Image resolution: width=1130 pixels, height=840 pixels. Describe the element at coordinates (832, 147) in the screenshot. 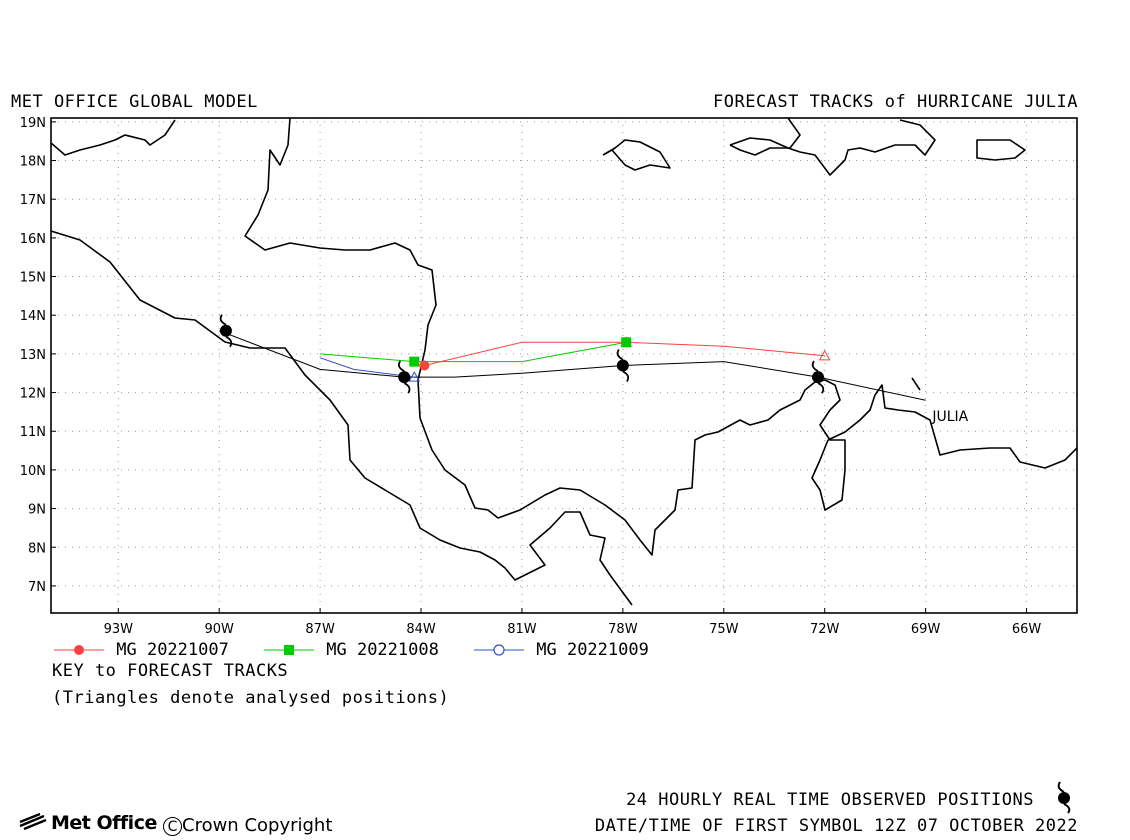

I see `coastline-hispaniola` at that location.